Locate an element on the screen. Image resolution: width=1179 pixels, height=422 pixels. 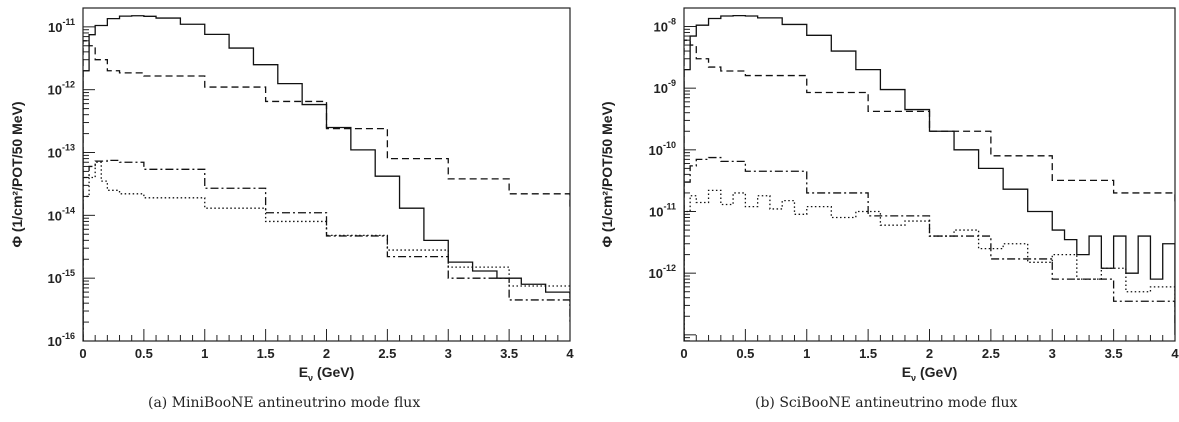
caption-miniboone: (a) MiniBooNE antineutrino mode flux is located at coordinates (284, 403).